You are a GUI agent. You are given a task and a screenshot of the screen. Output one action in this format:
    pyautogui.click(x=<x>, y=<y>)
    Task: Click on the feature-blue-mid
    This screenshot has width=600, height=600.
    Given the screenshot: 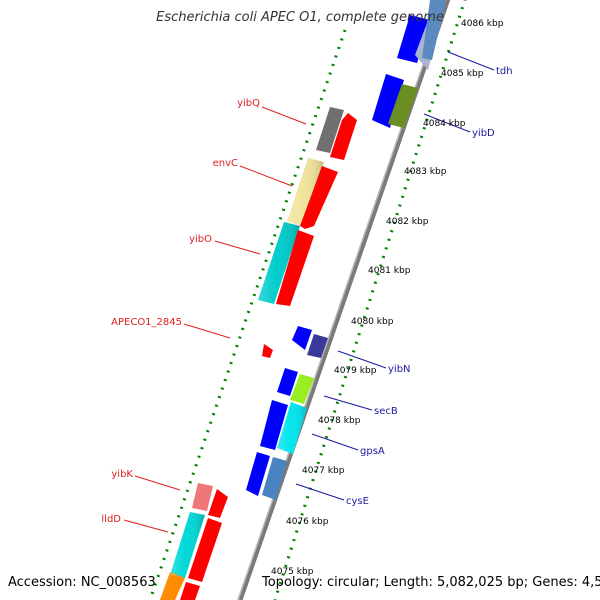 What is the action you would take?
    pyautogui.click(x=302, y=338)
    